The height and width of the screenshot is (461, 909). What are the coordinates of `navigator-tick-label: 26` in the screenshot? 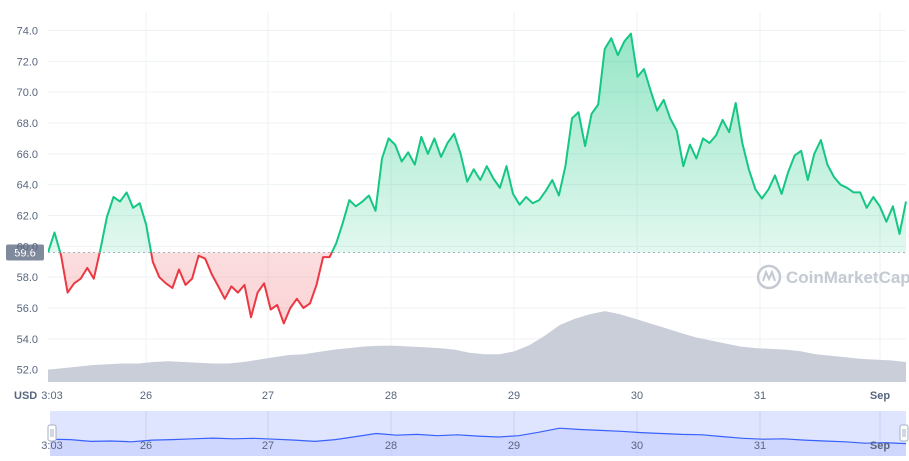 It's located at (146, 446).